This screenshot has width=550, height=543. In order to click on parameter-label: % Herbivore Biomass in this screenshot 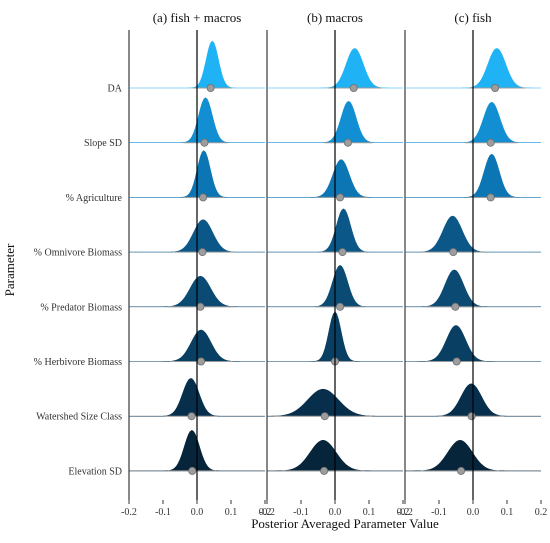, I will do `click(78, 362)`.